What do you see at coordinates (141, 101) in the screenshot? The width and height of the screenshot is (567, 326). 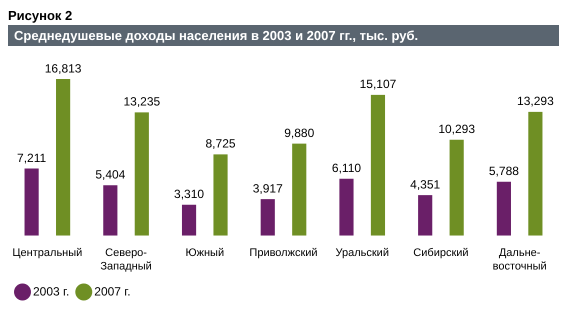 I see `data-label: 13,235` at bounding box center [141, 101].